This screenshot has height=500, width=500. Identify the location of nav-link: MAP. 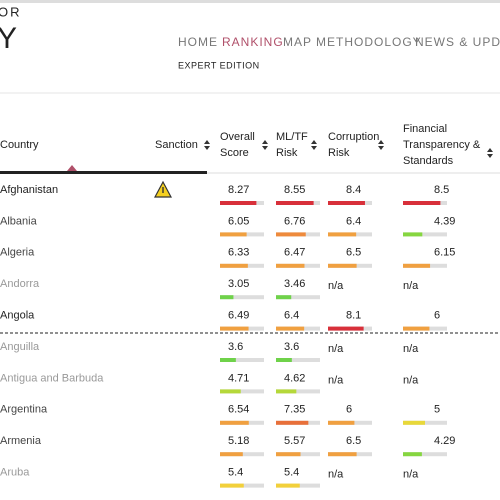
(297, 42).